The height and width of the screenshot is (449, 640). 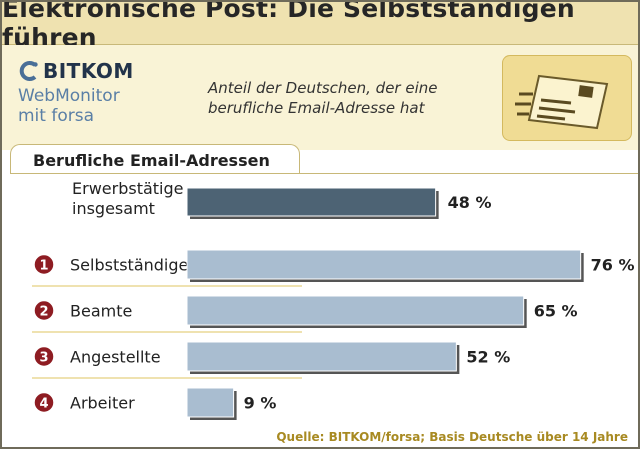 I want to click on category-label-1: Selbstständige, so click(x=129, y=265).